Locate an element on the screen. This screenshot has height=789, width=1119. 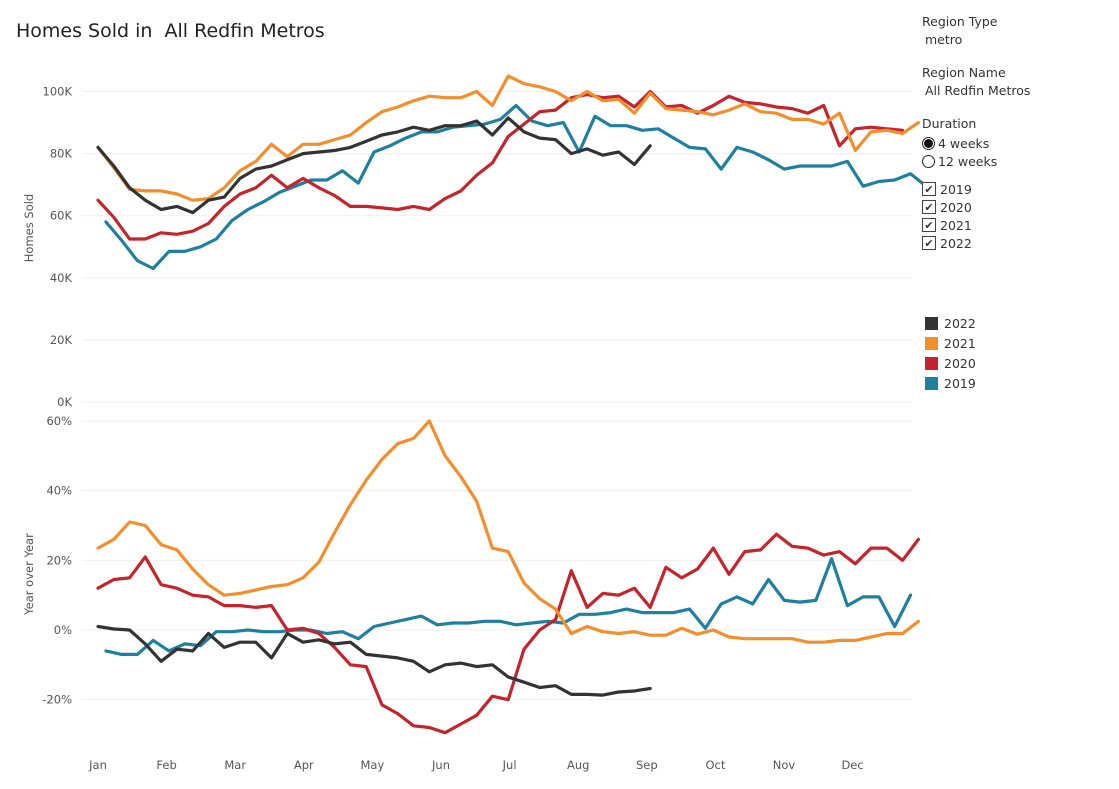
duration-option-4-weeks: 4 weeks is located at coordinates (1017, 143).